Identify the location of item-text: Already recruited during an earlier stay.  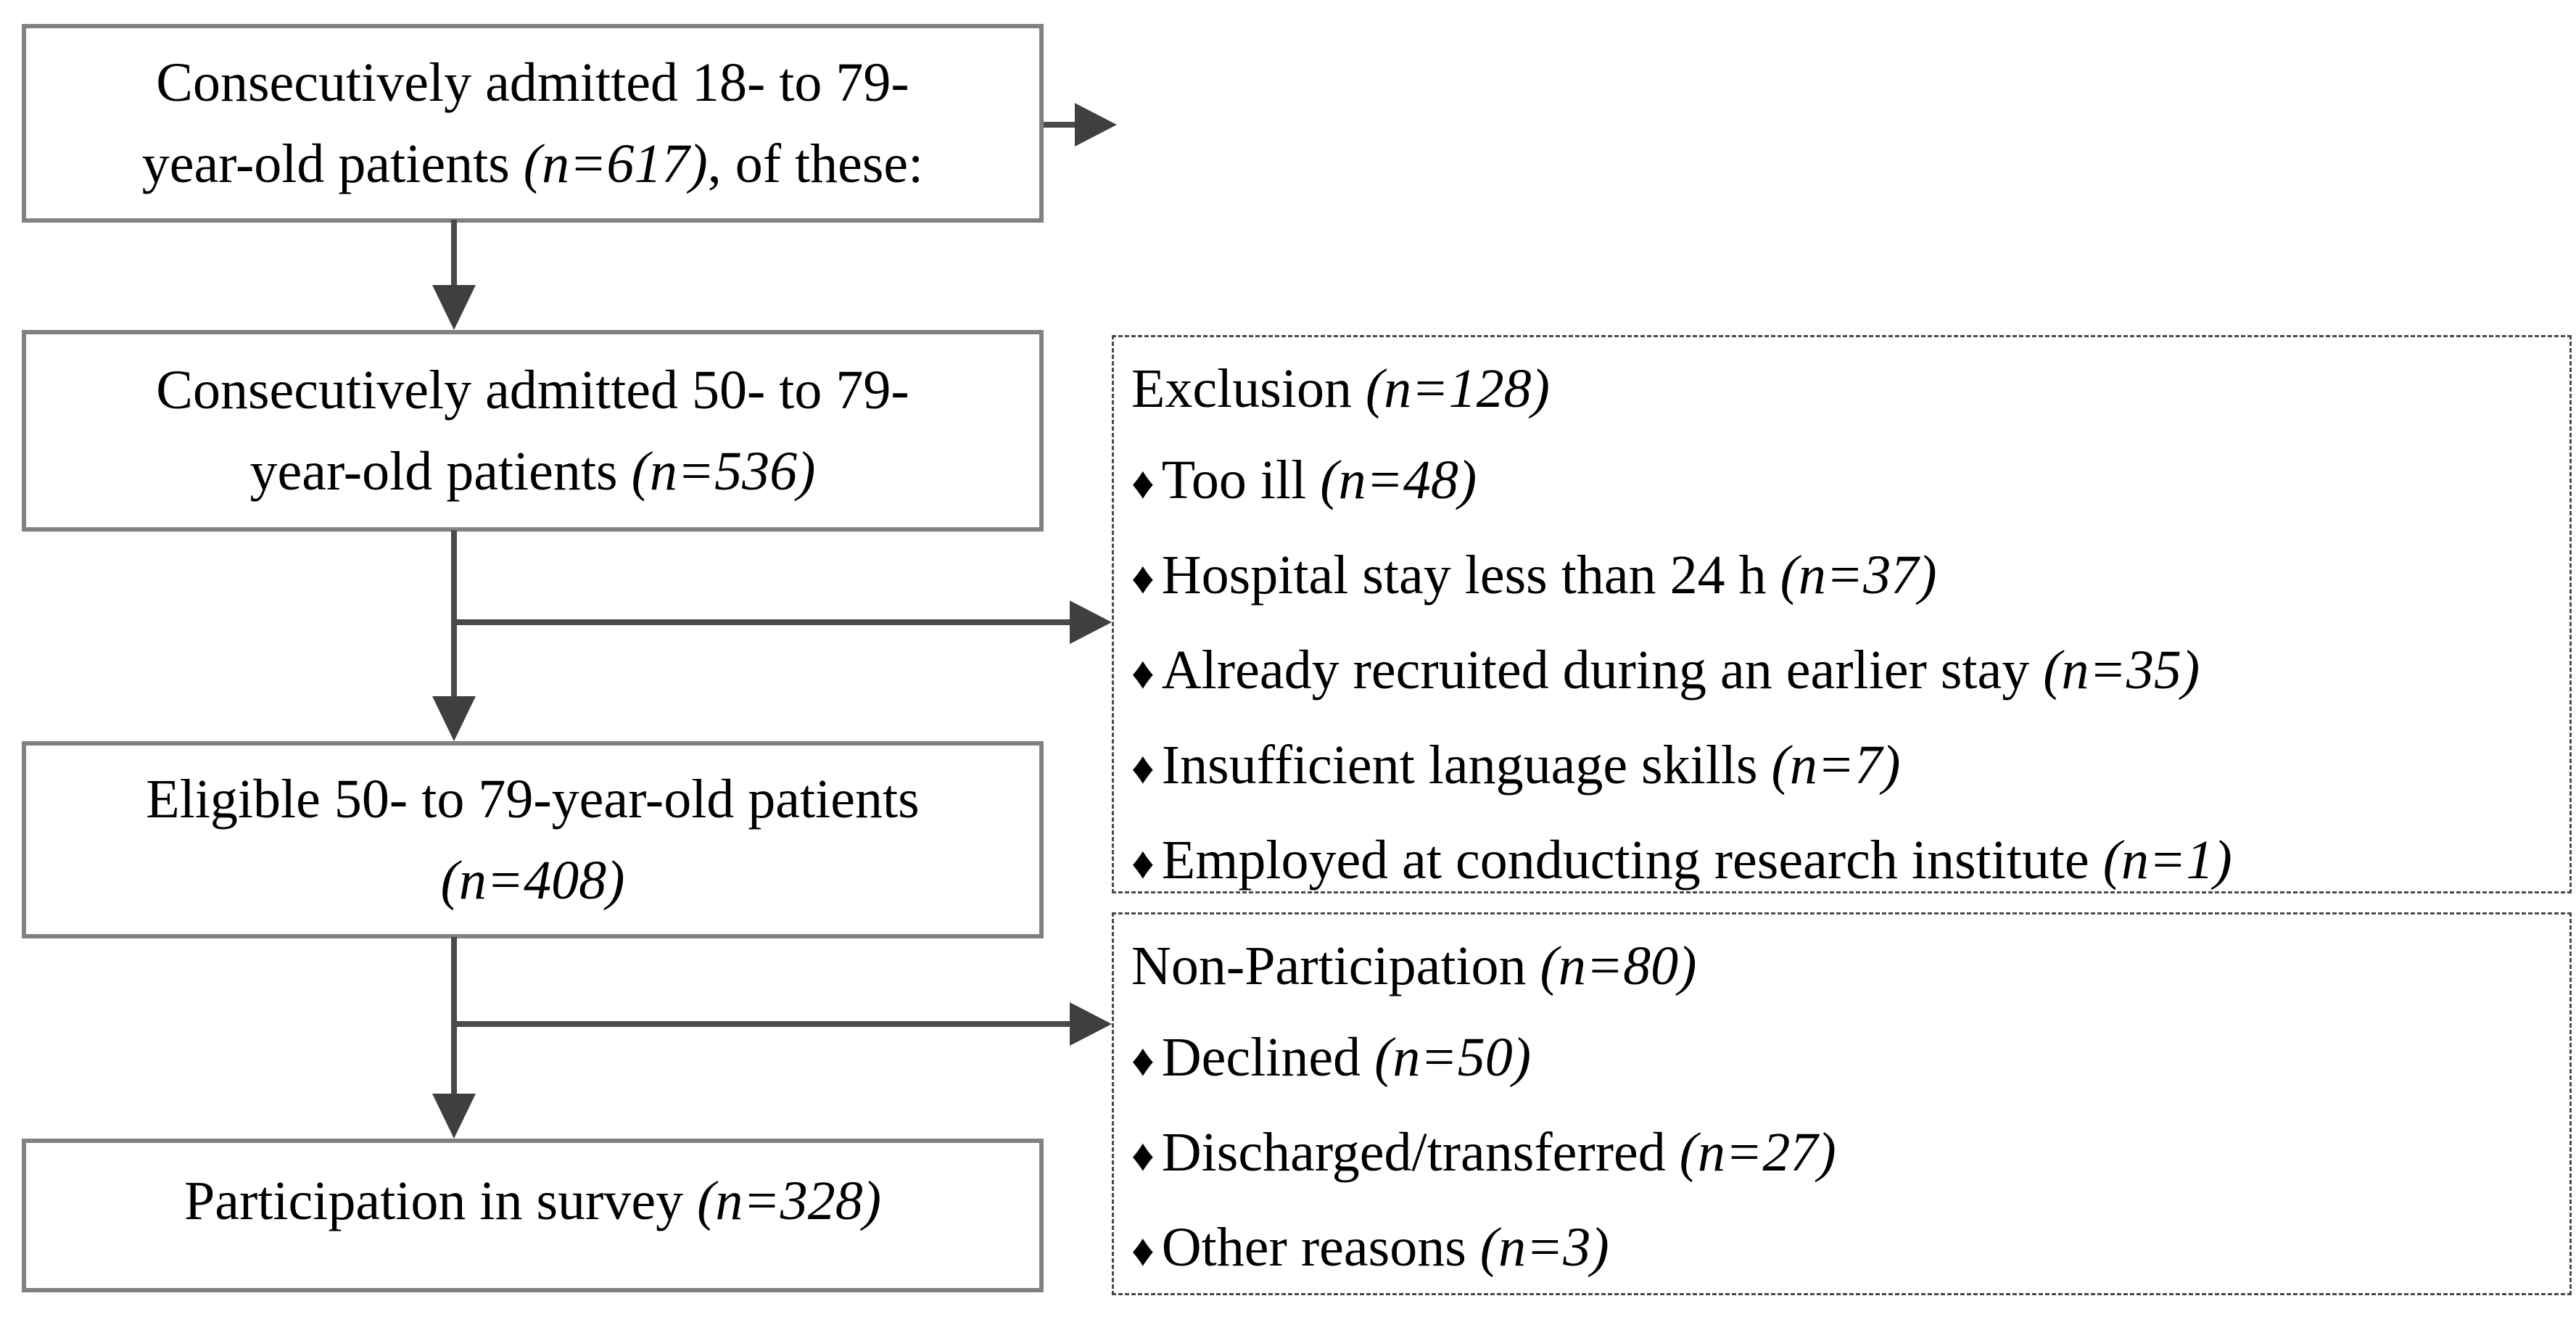
(1602, 670).